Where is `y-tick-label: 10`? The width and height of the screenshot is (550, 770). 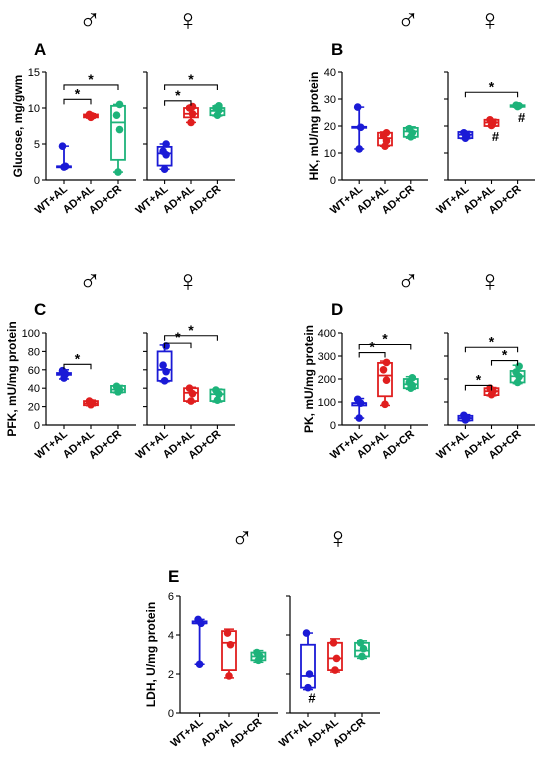
y-tick-label: 10 is located at coordinates (330, 154).